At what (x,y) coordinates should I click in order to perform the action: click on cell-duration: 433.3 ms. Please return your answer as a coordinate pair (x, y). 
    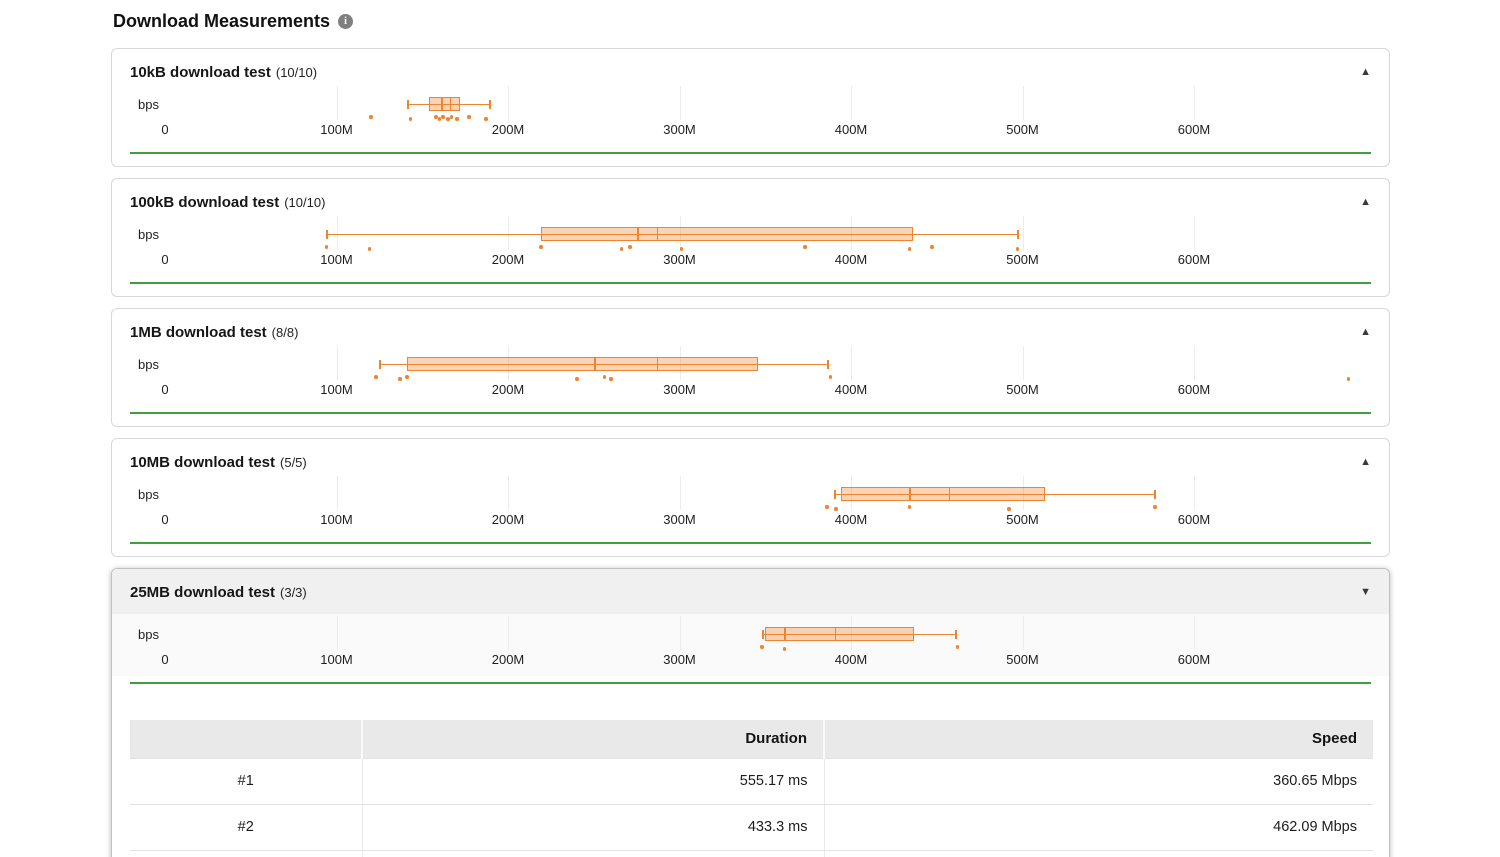
    Looking at the image, I should click on (592, 827).